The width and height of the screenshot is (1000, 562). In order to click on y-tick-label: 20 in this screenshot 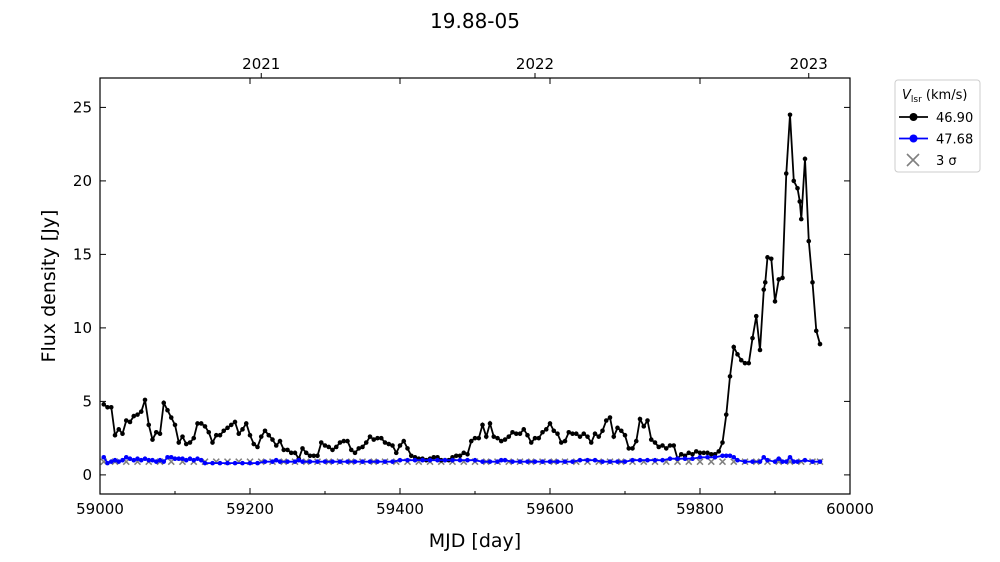, I will do `click(82, 181)`.